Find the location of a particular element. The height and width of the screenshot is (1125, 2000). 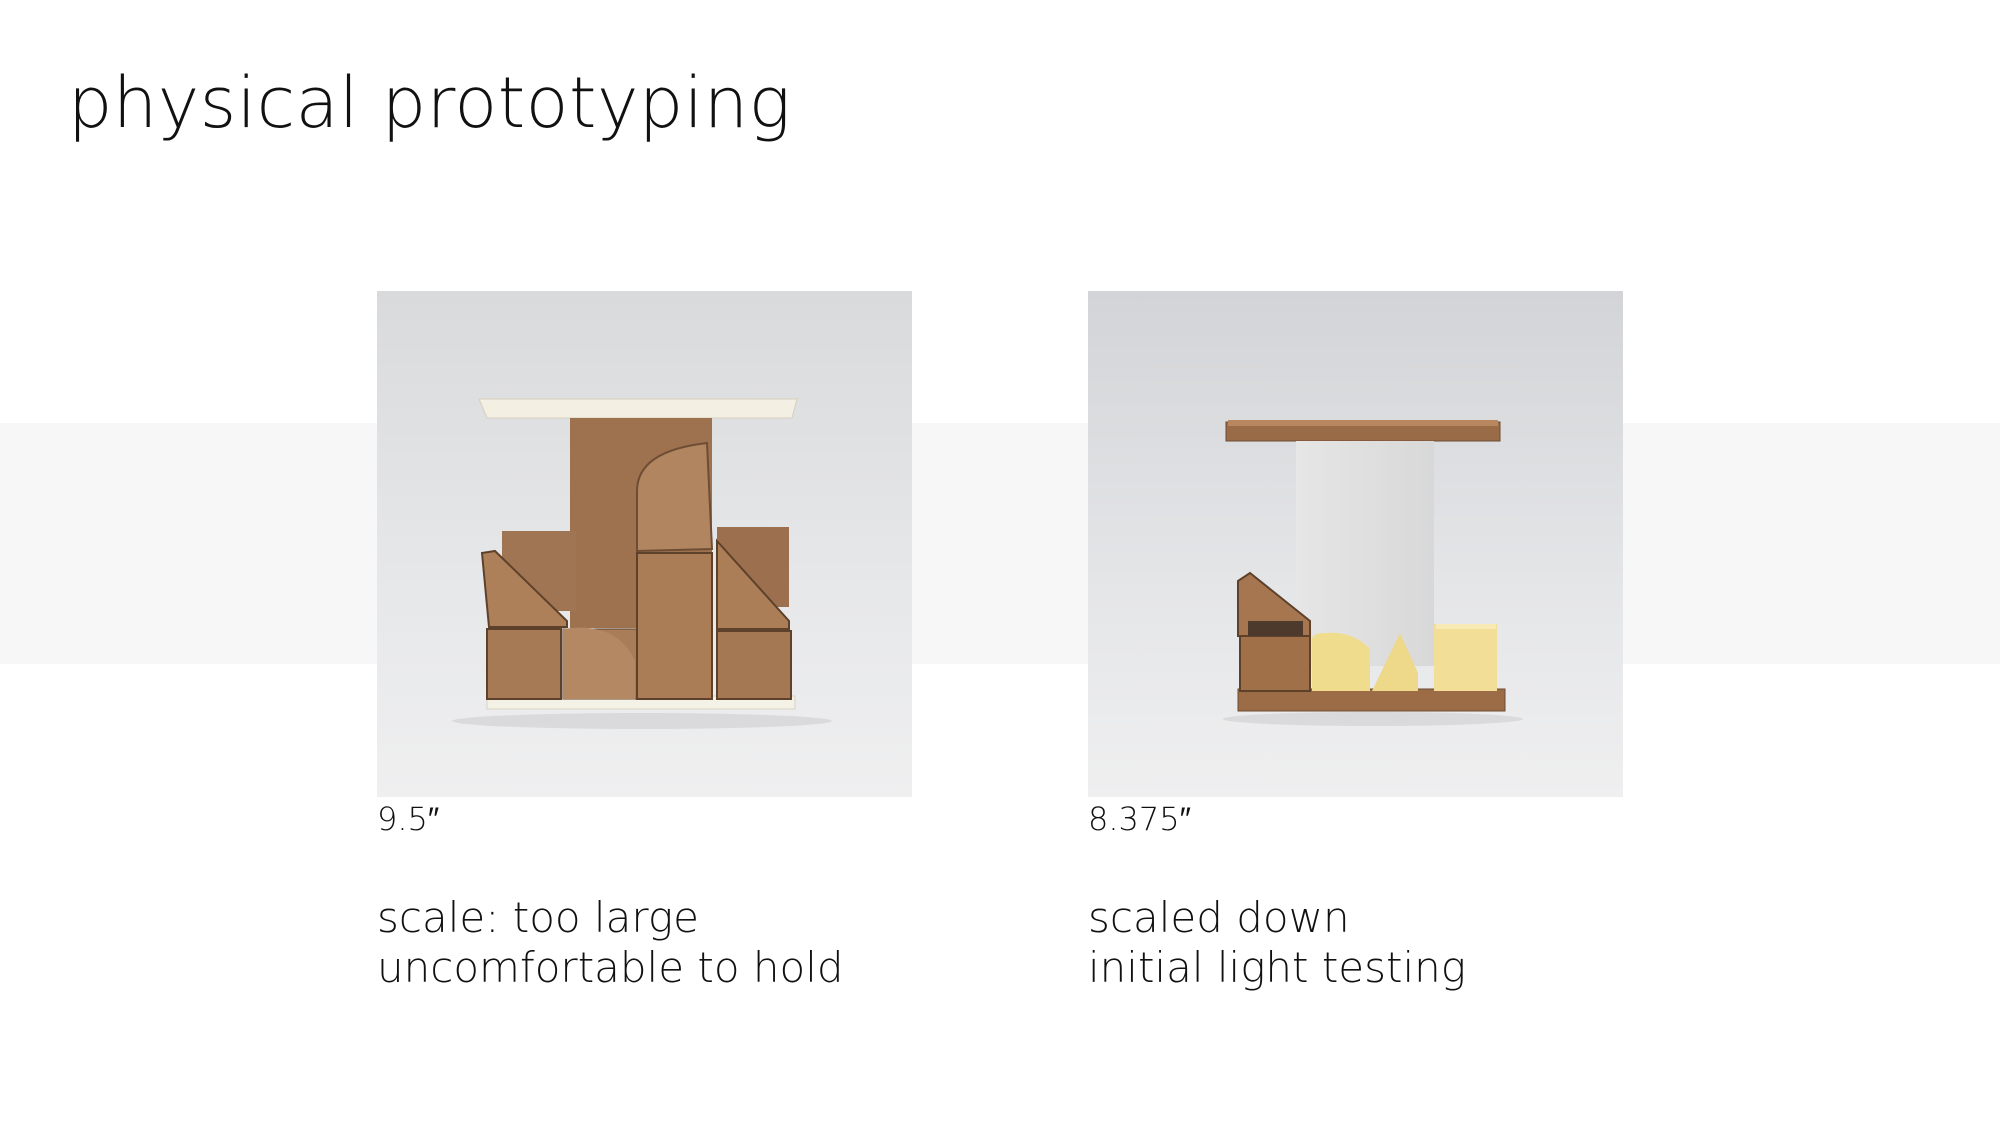

prototype-2-caption: scaled down initial light testing is located at coordinates (1277, 943).